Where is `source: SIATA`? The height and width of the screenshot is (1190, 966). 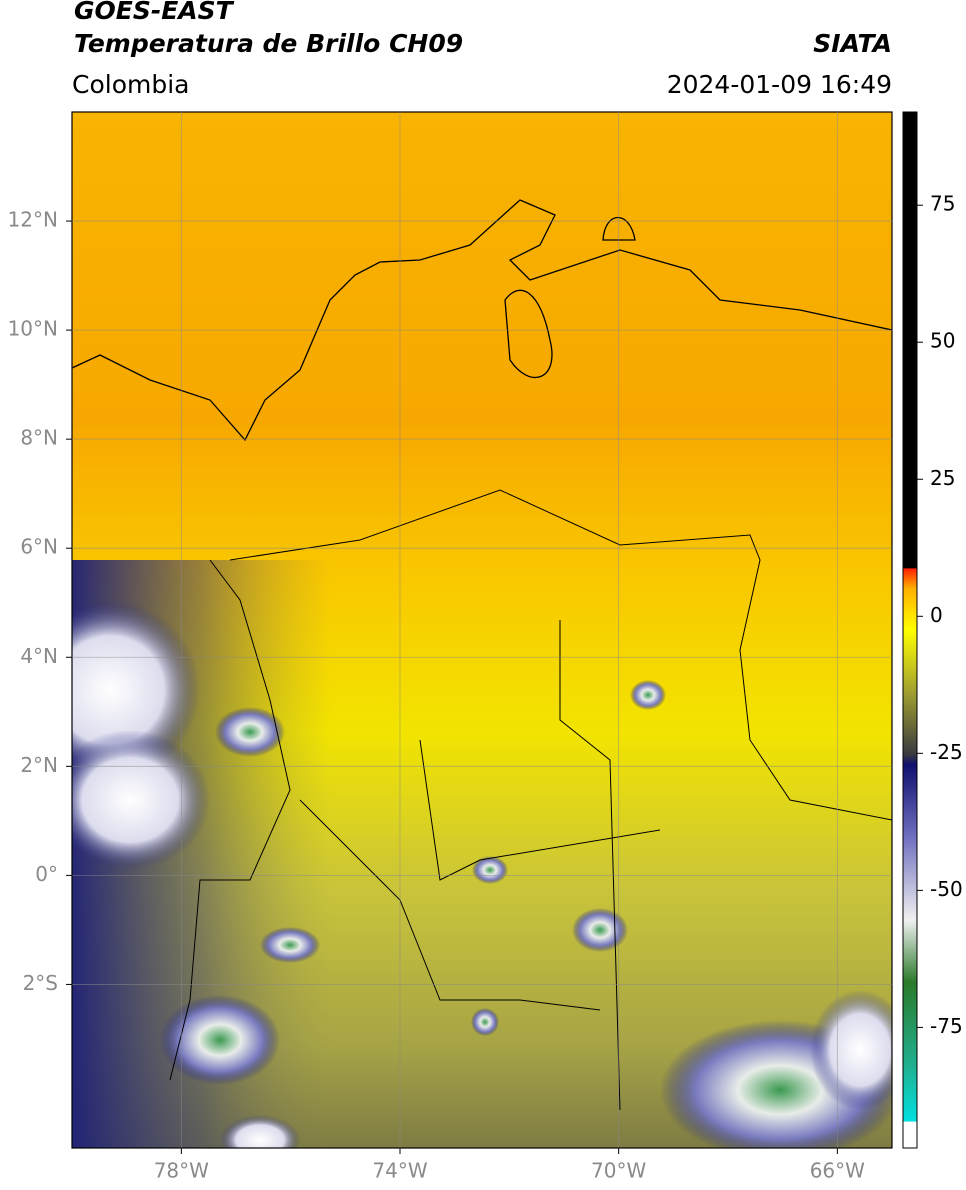 source: SIATA is located at coordinates (852, 43).